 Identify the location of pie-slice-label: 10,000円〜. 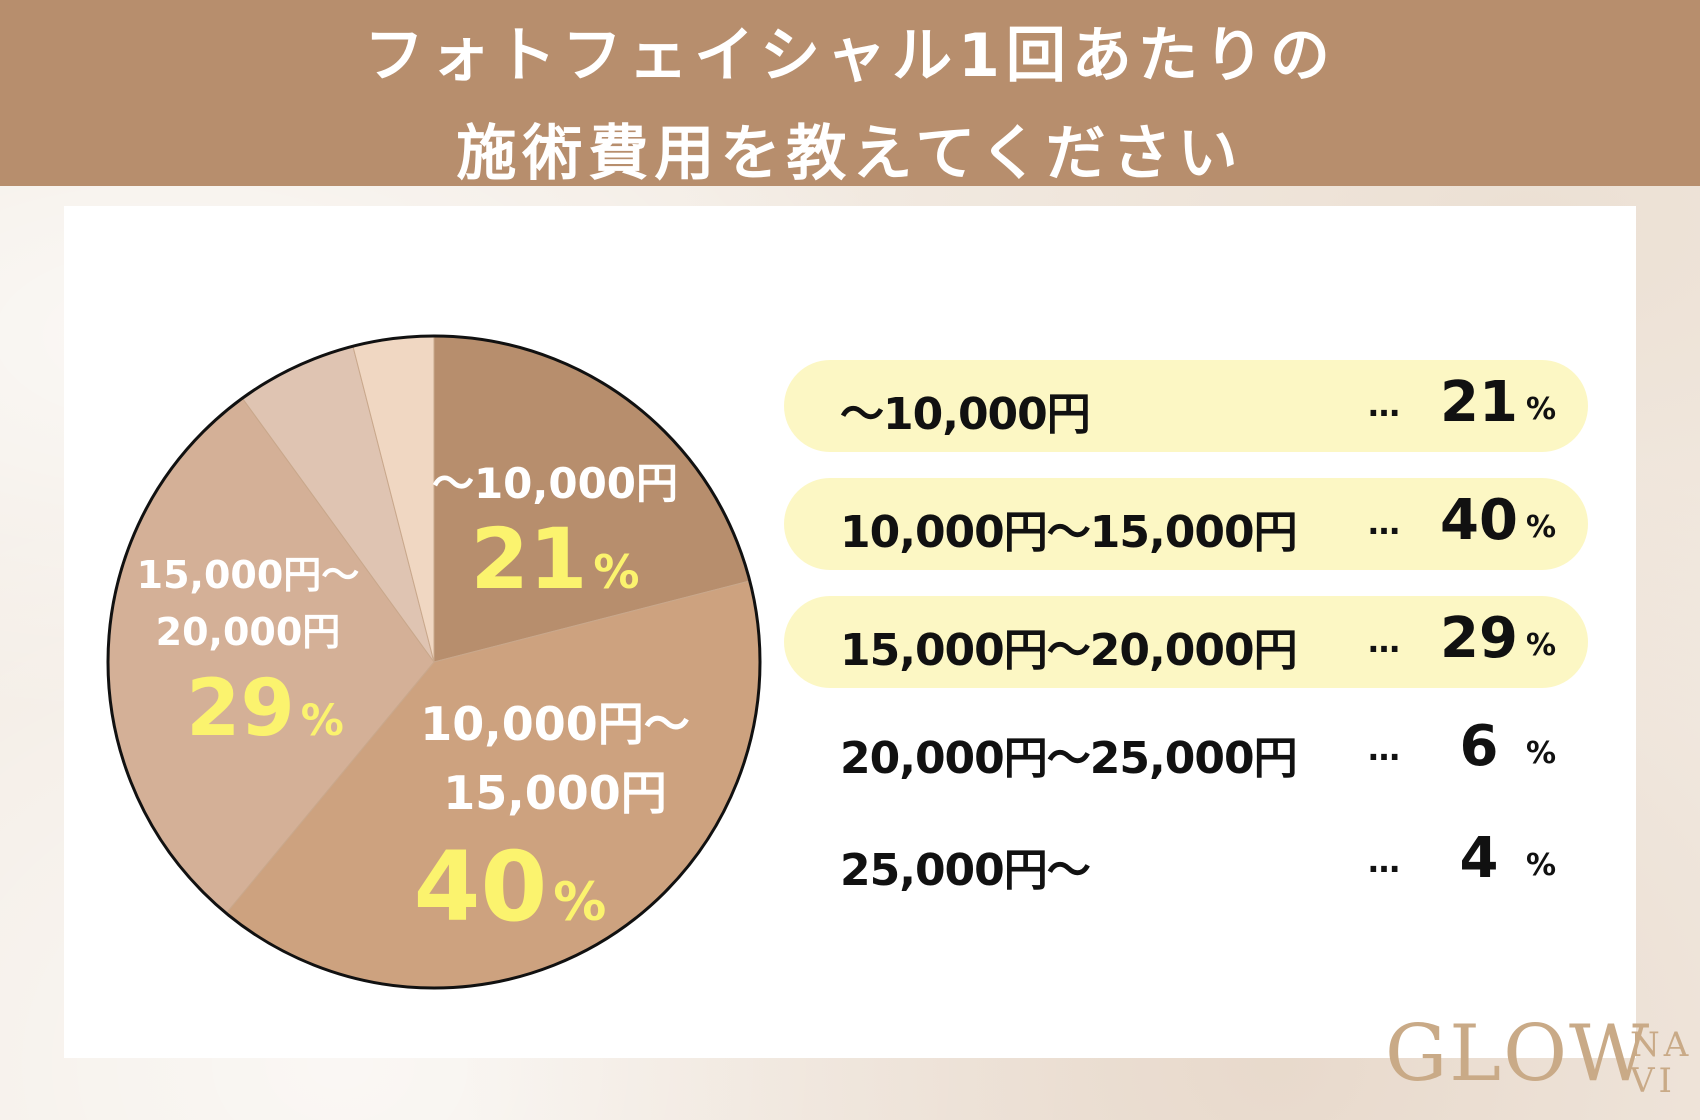
(555, 724).